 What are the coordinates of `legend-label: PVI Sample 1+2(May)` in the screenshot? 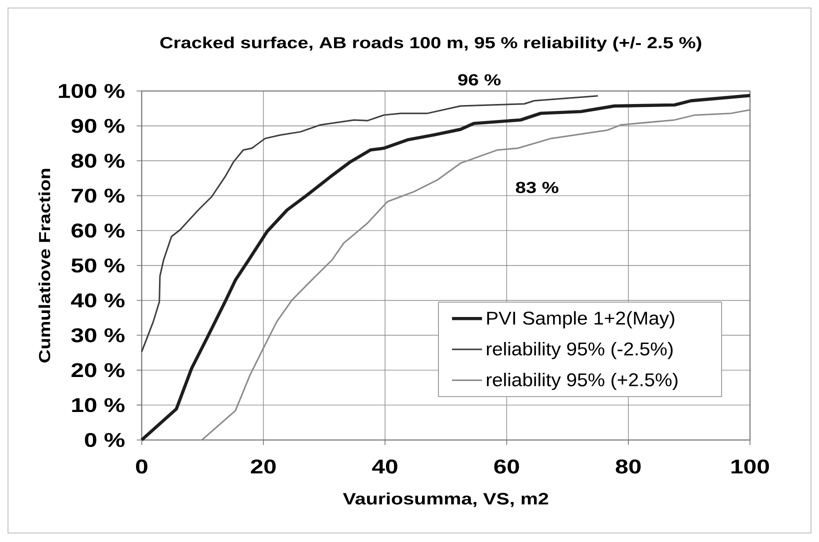 It's located at (580, 319).